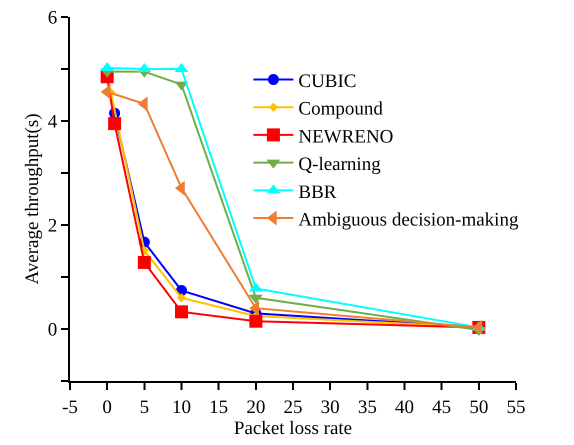  I want to click on x-tick-label: 15, so click(218, 407).